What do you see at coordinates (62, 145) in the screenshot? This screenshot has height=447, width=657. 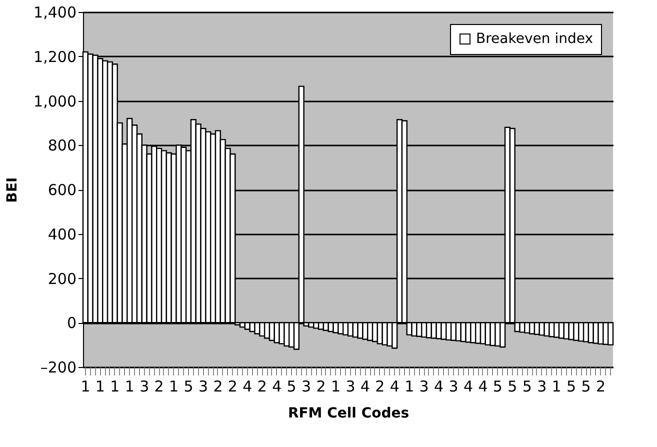 I see `y-tick-label: 800` at bounding box center [62, 145].